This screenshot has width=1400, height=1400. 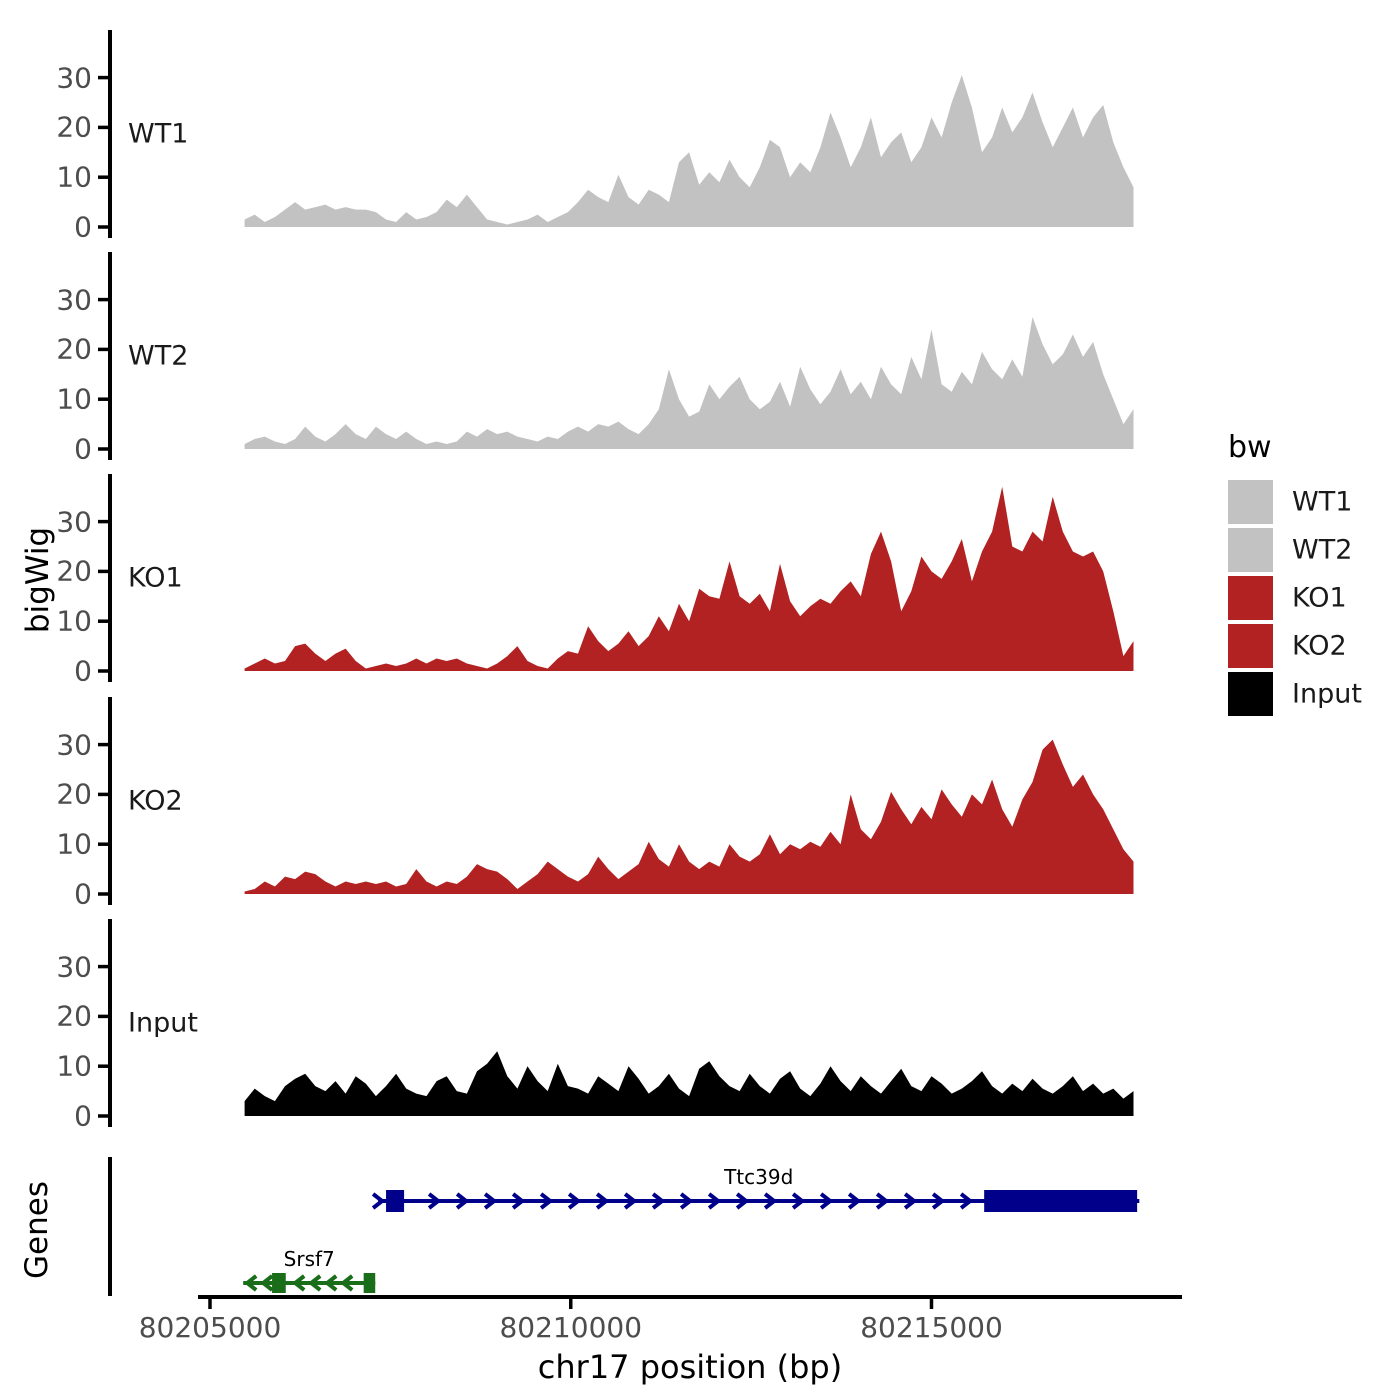 I want to click on track-label-WT2: WT2, so click(x=158, y=356).